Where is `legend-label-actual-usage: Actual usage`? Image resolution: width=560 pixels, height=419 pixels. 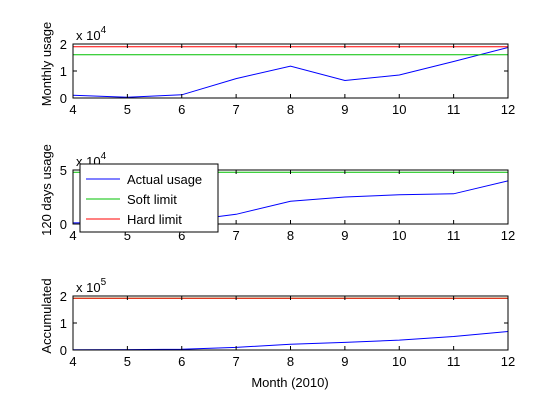 legend-label-actual-usage: Actual usage is located at coordinates (164, 179).